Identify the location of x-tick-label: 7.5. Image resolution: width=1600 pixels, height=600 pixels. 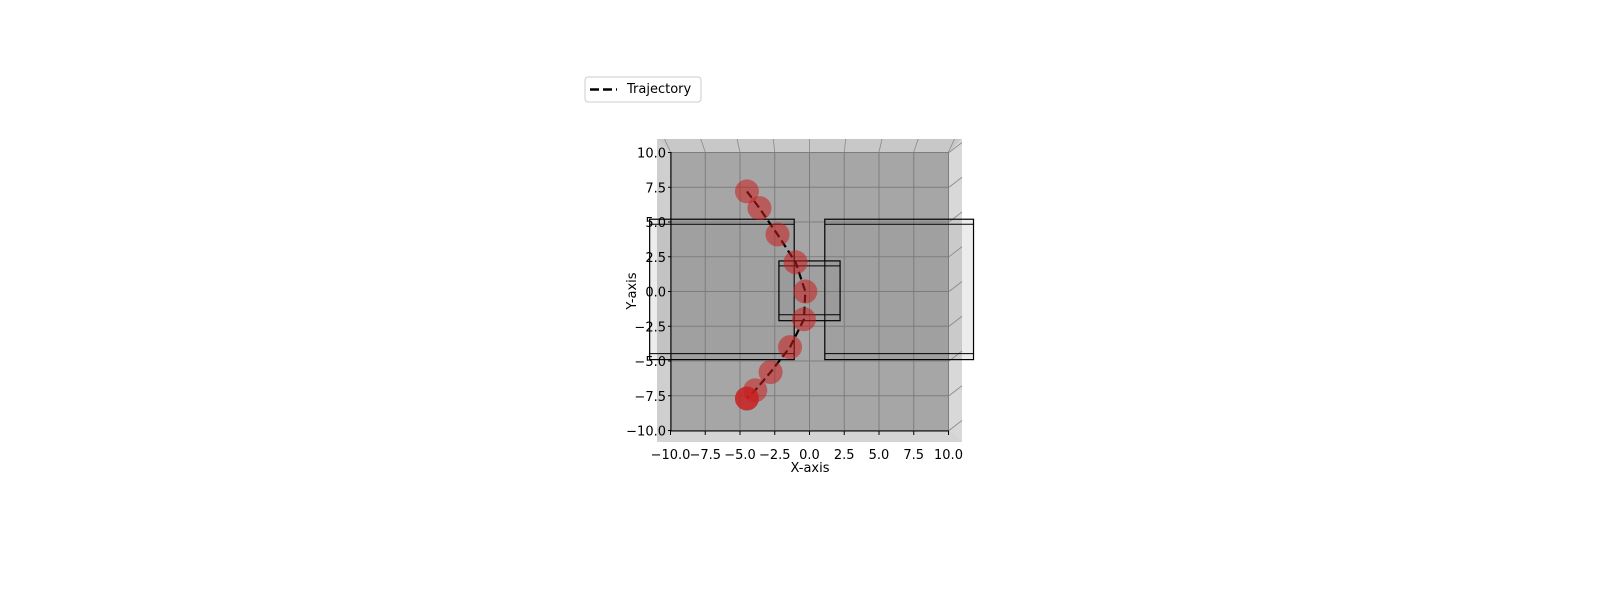
(913, 455).